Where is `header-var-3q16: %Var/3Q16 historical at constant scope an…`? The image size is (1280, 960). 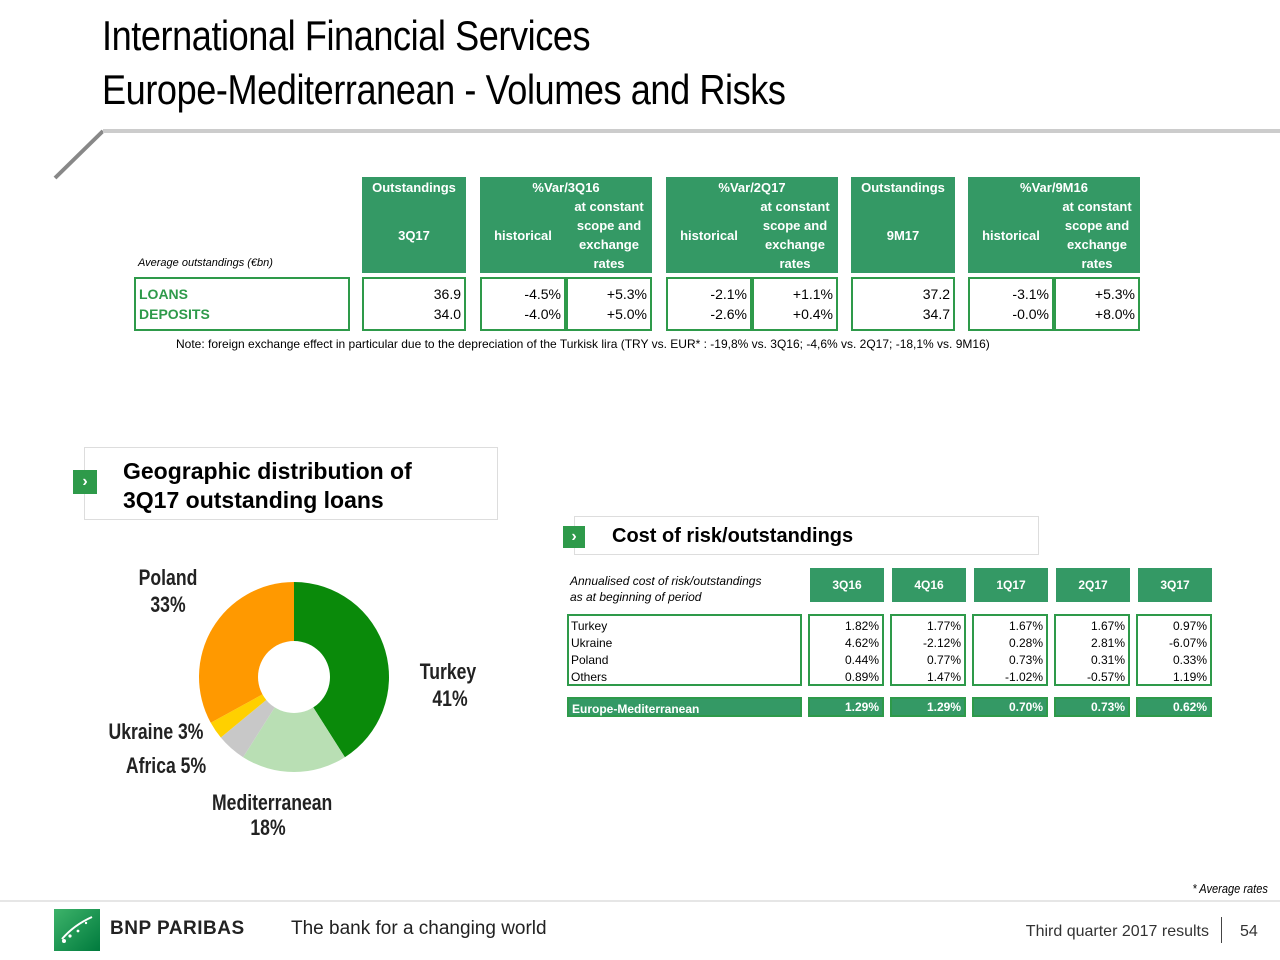 header-var-3q16: %Var/3Q16 historical at constant scope an… is located at coordinates (566, 225).